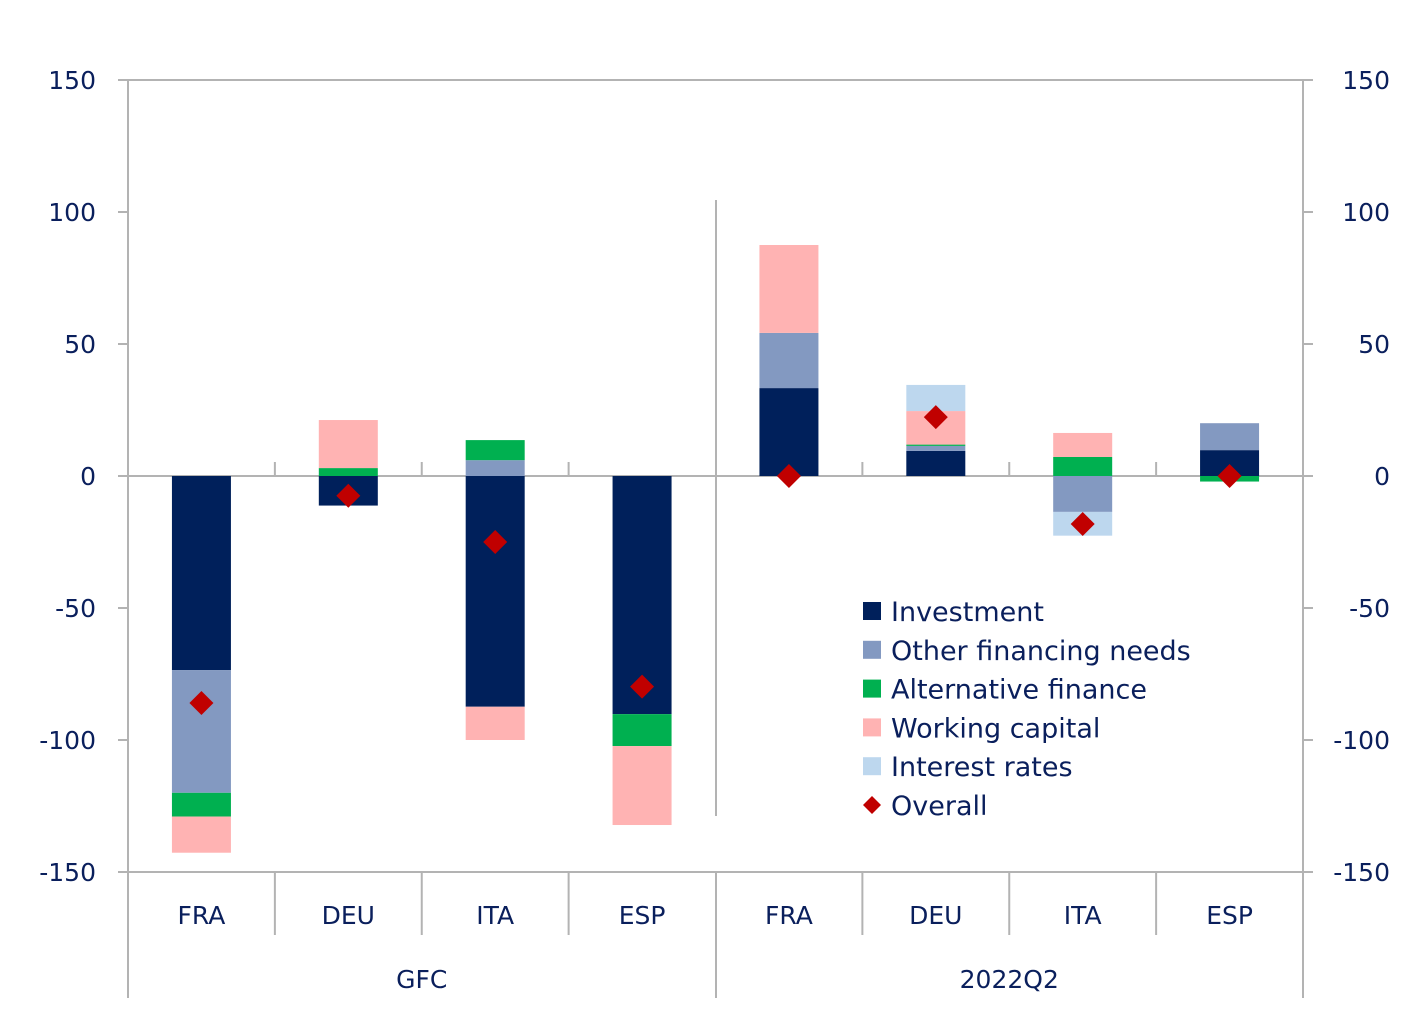 Image resolution: width=1422 pixels, height=1033 pixels. Describe the element at coordinates (872, 611) in the screenshot. I see `legend-swatch-investment` at that location.